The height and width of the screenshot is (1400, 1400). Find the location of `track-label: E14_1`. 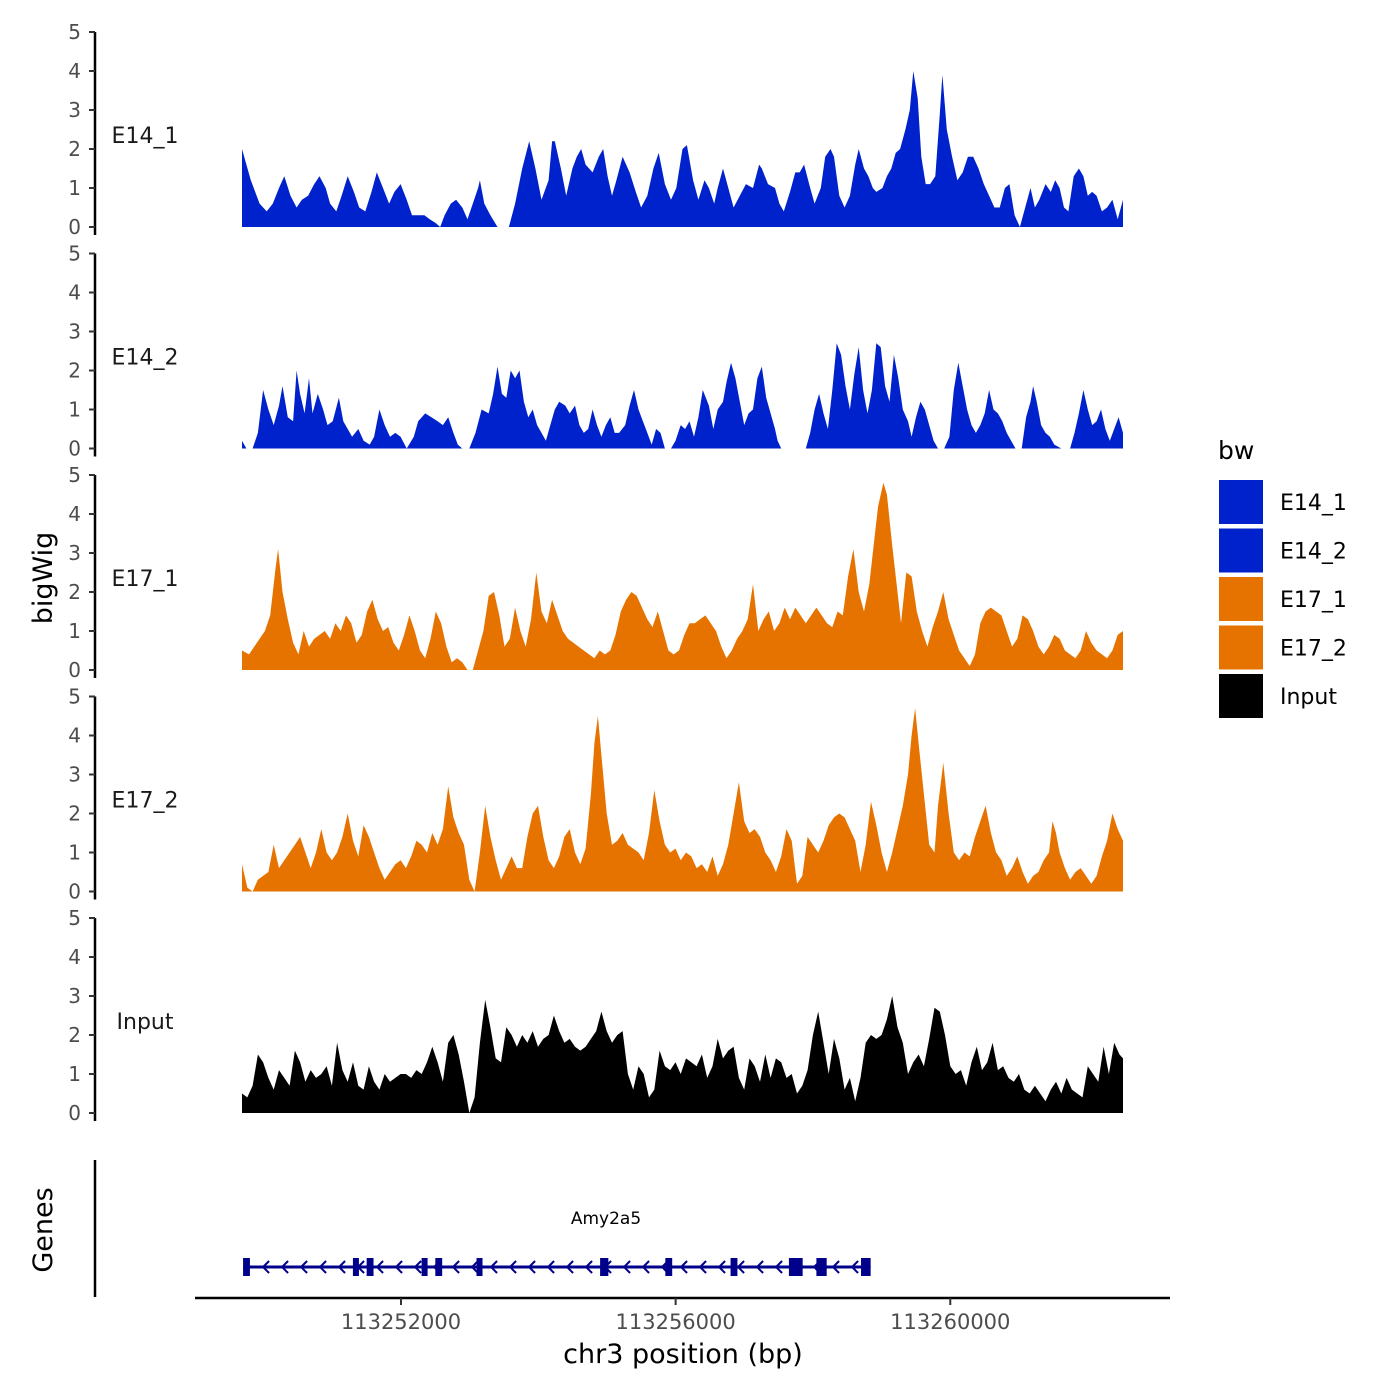

track-label: E14_1 is located at coordinates (145, 136).